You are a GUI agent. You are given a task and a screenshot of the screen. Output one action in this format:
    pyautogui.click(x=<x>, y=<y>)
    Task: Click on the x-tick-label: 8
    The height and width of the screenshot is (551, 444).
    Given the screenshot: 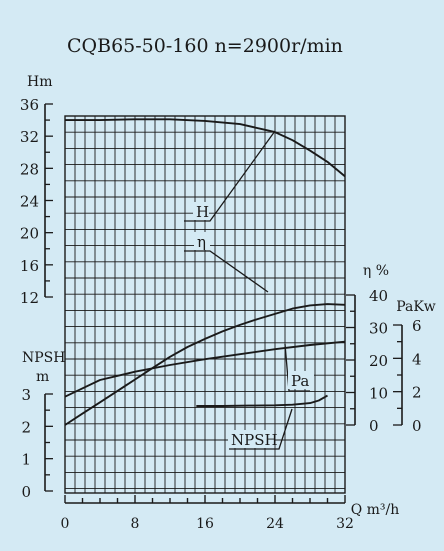 What is the action you would take?
    pyautogui.click(x=135, y=524)
    